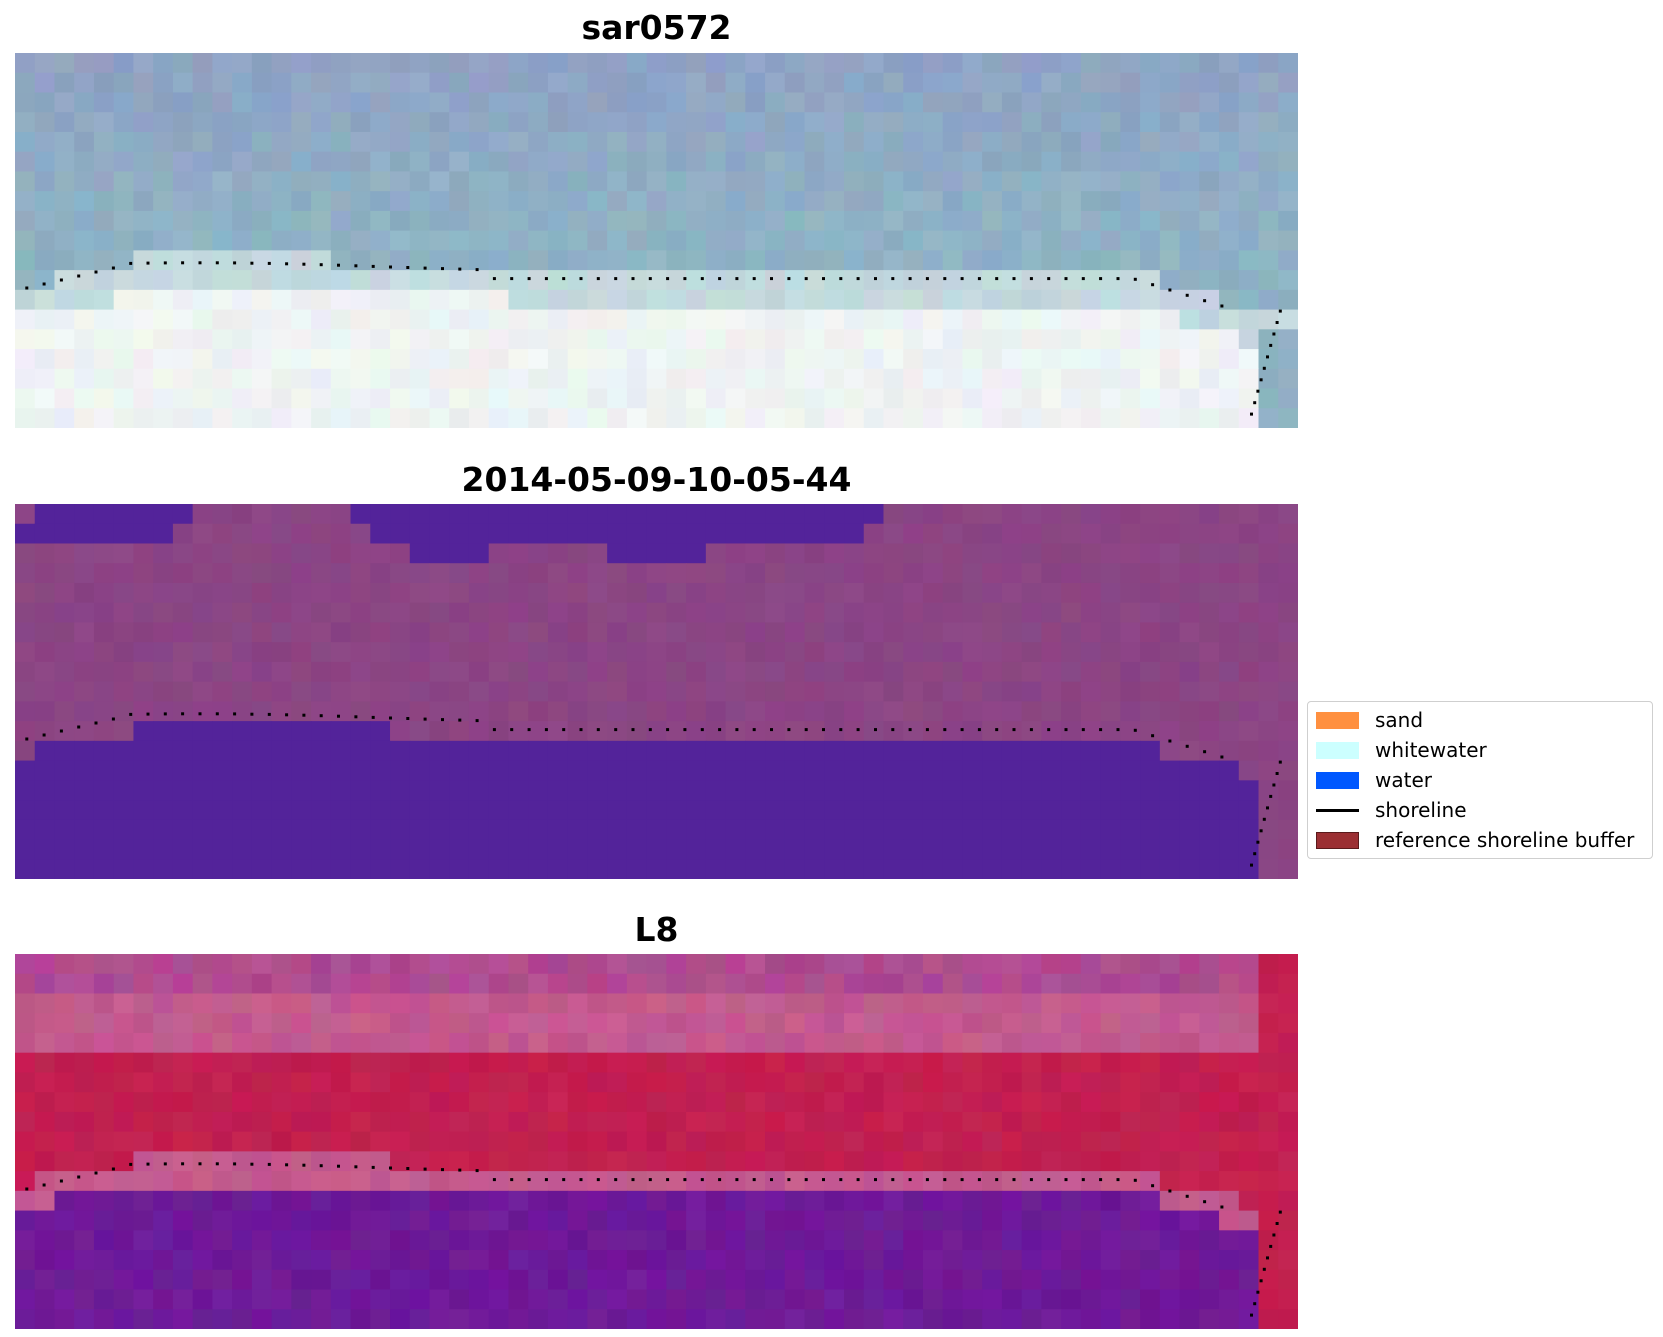  Describe the element at coordinates (1403, 780) in the screenshot. I see `legend-label-water: water` at that location.